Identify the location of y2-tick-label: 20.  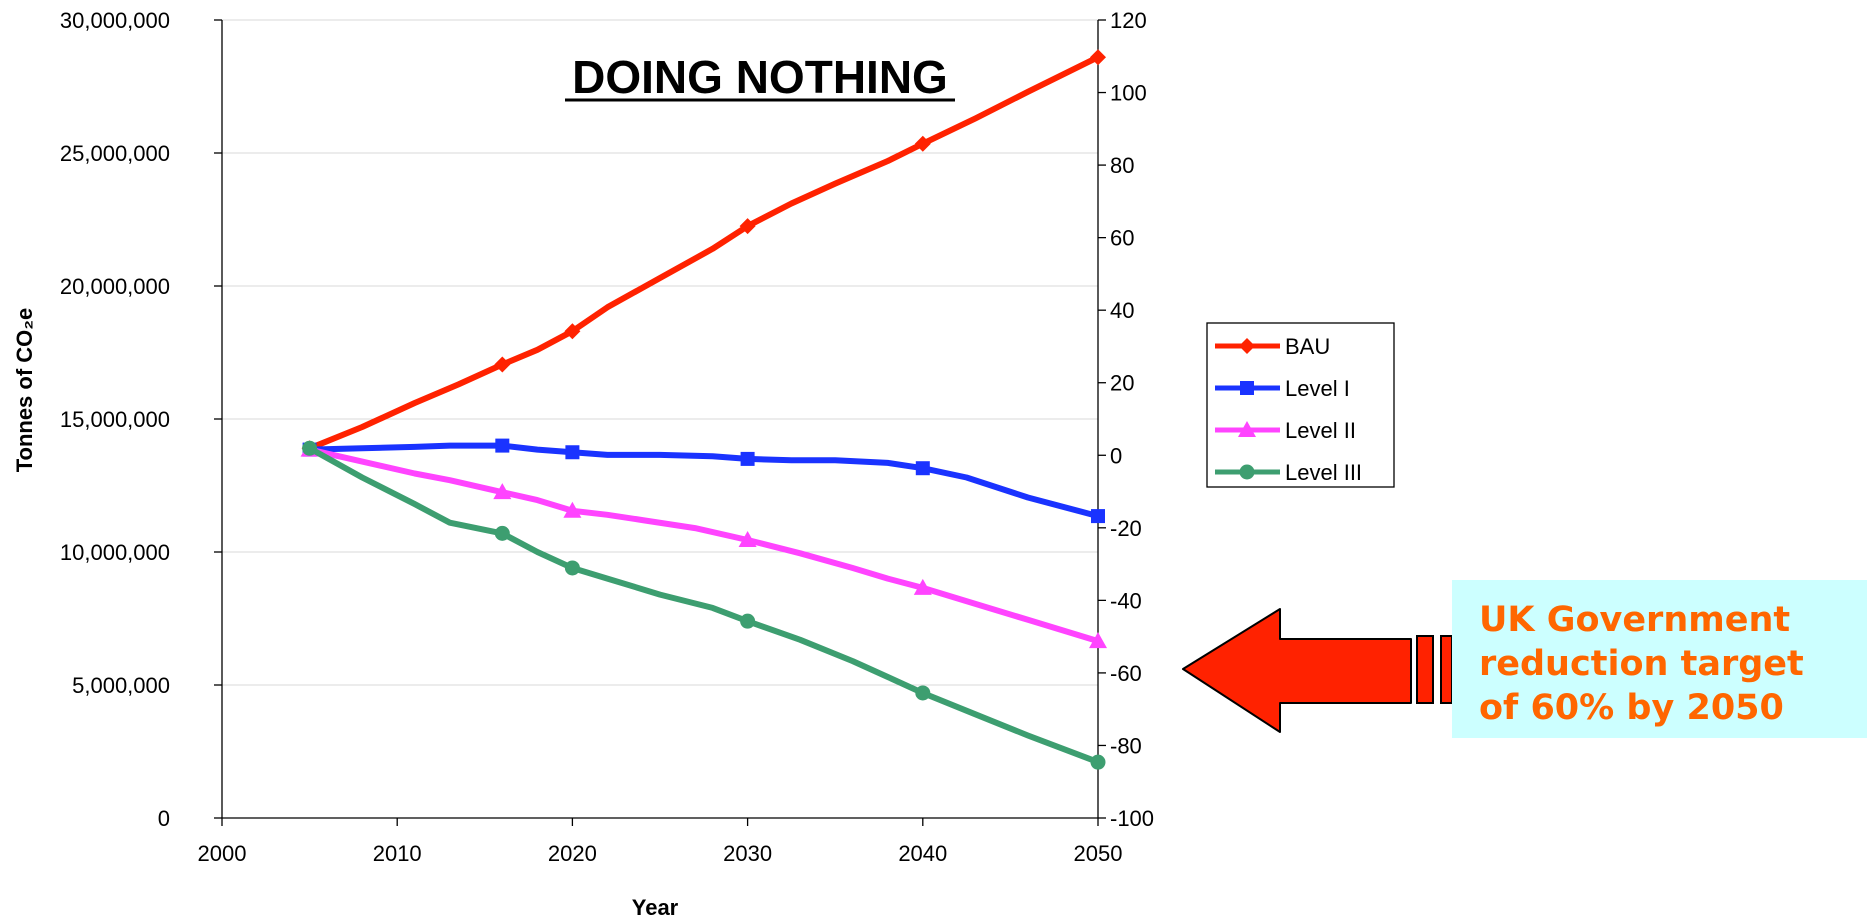
(1122, 383).